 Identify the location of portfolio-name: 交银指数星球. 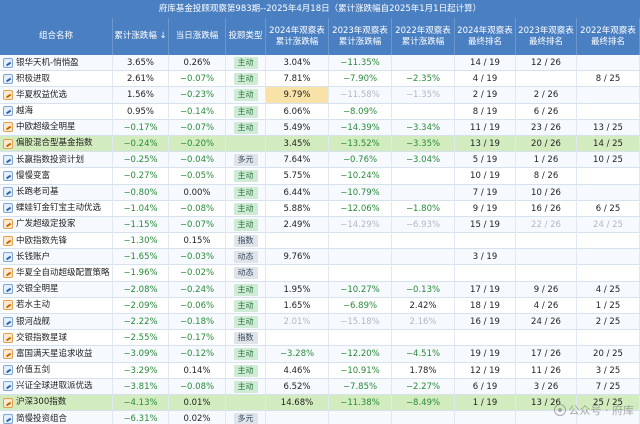
(42, 337).